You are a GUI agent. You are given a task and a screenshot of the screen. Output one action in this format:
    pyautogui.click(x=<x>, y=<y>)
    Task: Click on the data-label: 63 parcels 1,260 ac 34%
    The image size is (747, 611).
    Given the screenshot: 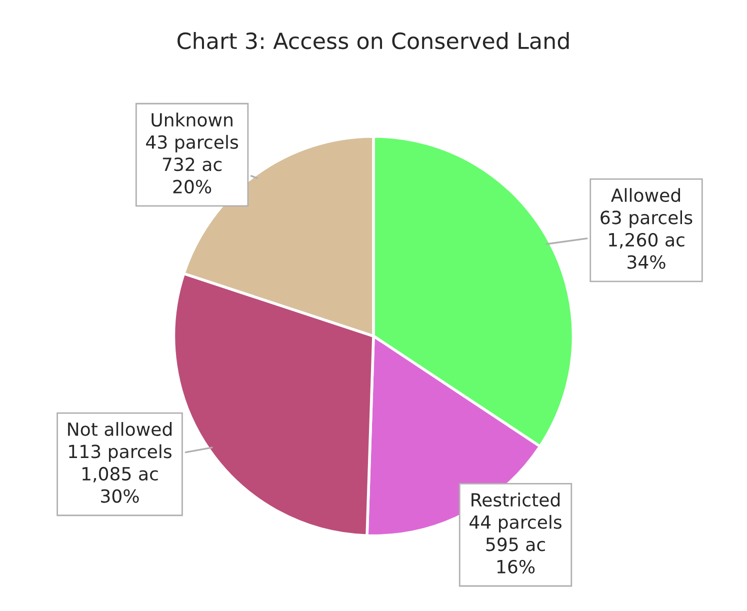 What is the action you would take?
    pyautogui.click(x=646, y=239)
    